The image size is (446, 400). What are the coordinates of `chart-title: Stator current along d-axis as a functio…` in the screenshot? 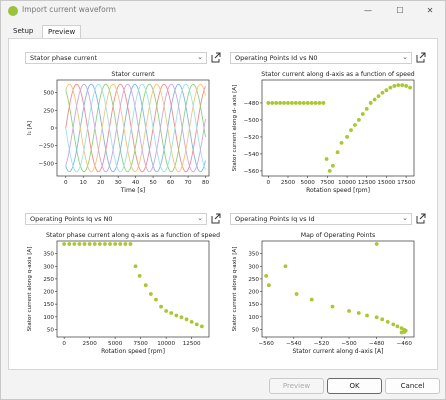 It's located at (337, 74).